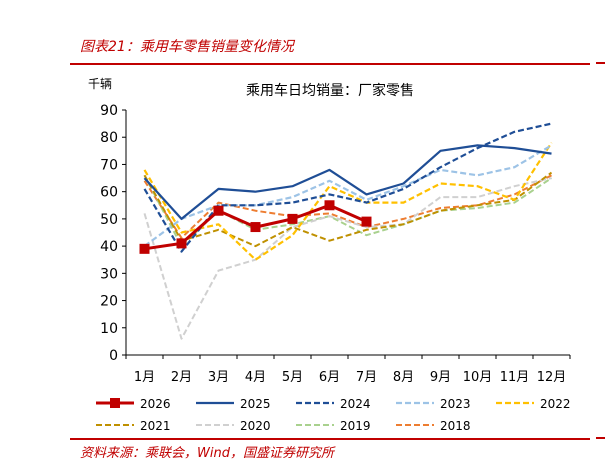 The height and width of the screenshot is (471, 605). Describe the element at coordinates (555, 404) in the screenshot. I see `legend-label: 2022` at that location.